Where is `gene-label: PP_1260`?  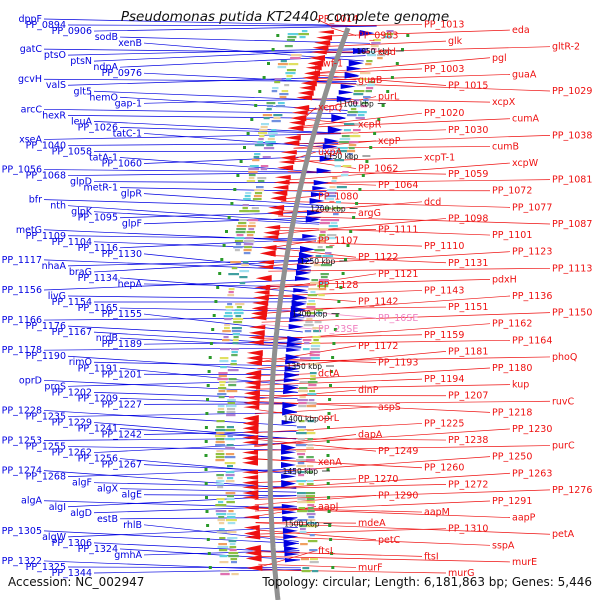 gene-label: PP_1260 is located at coordinates (444, 468).